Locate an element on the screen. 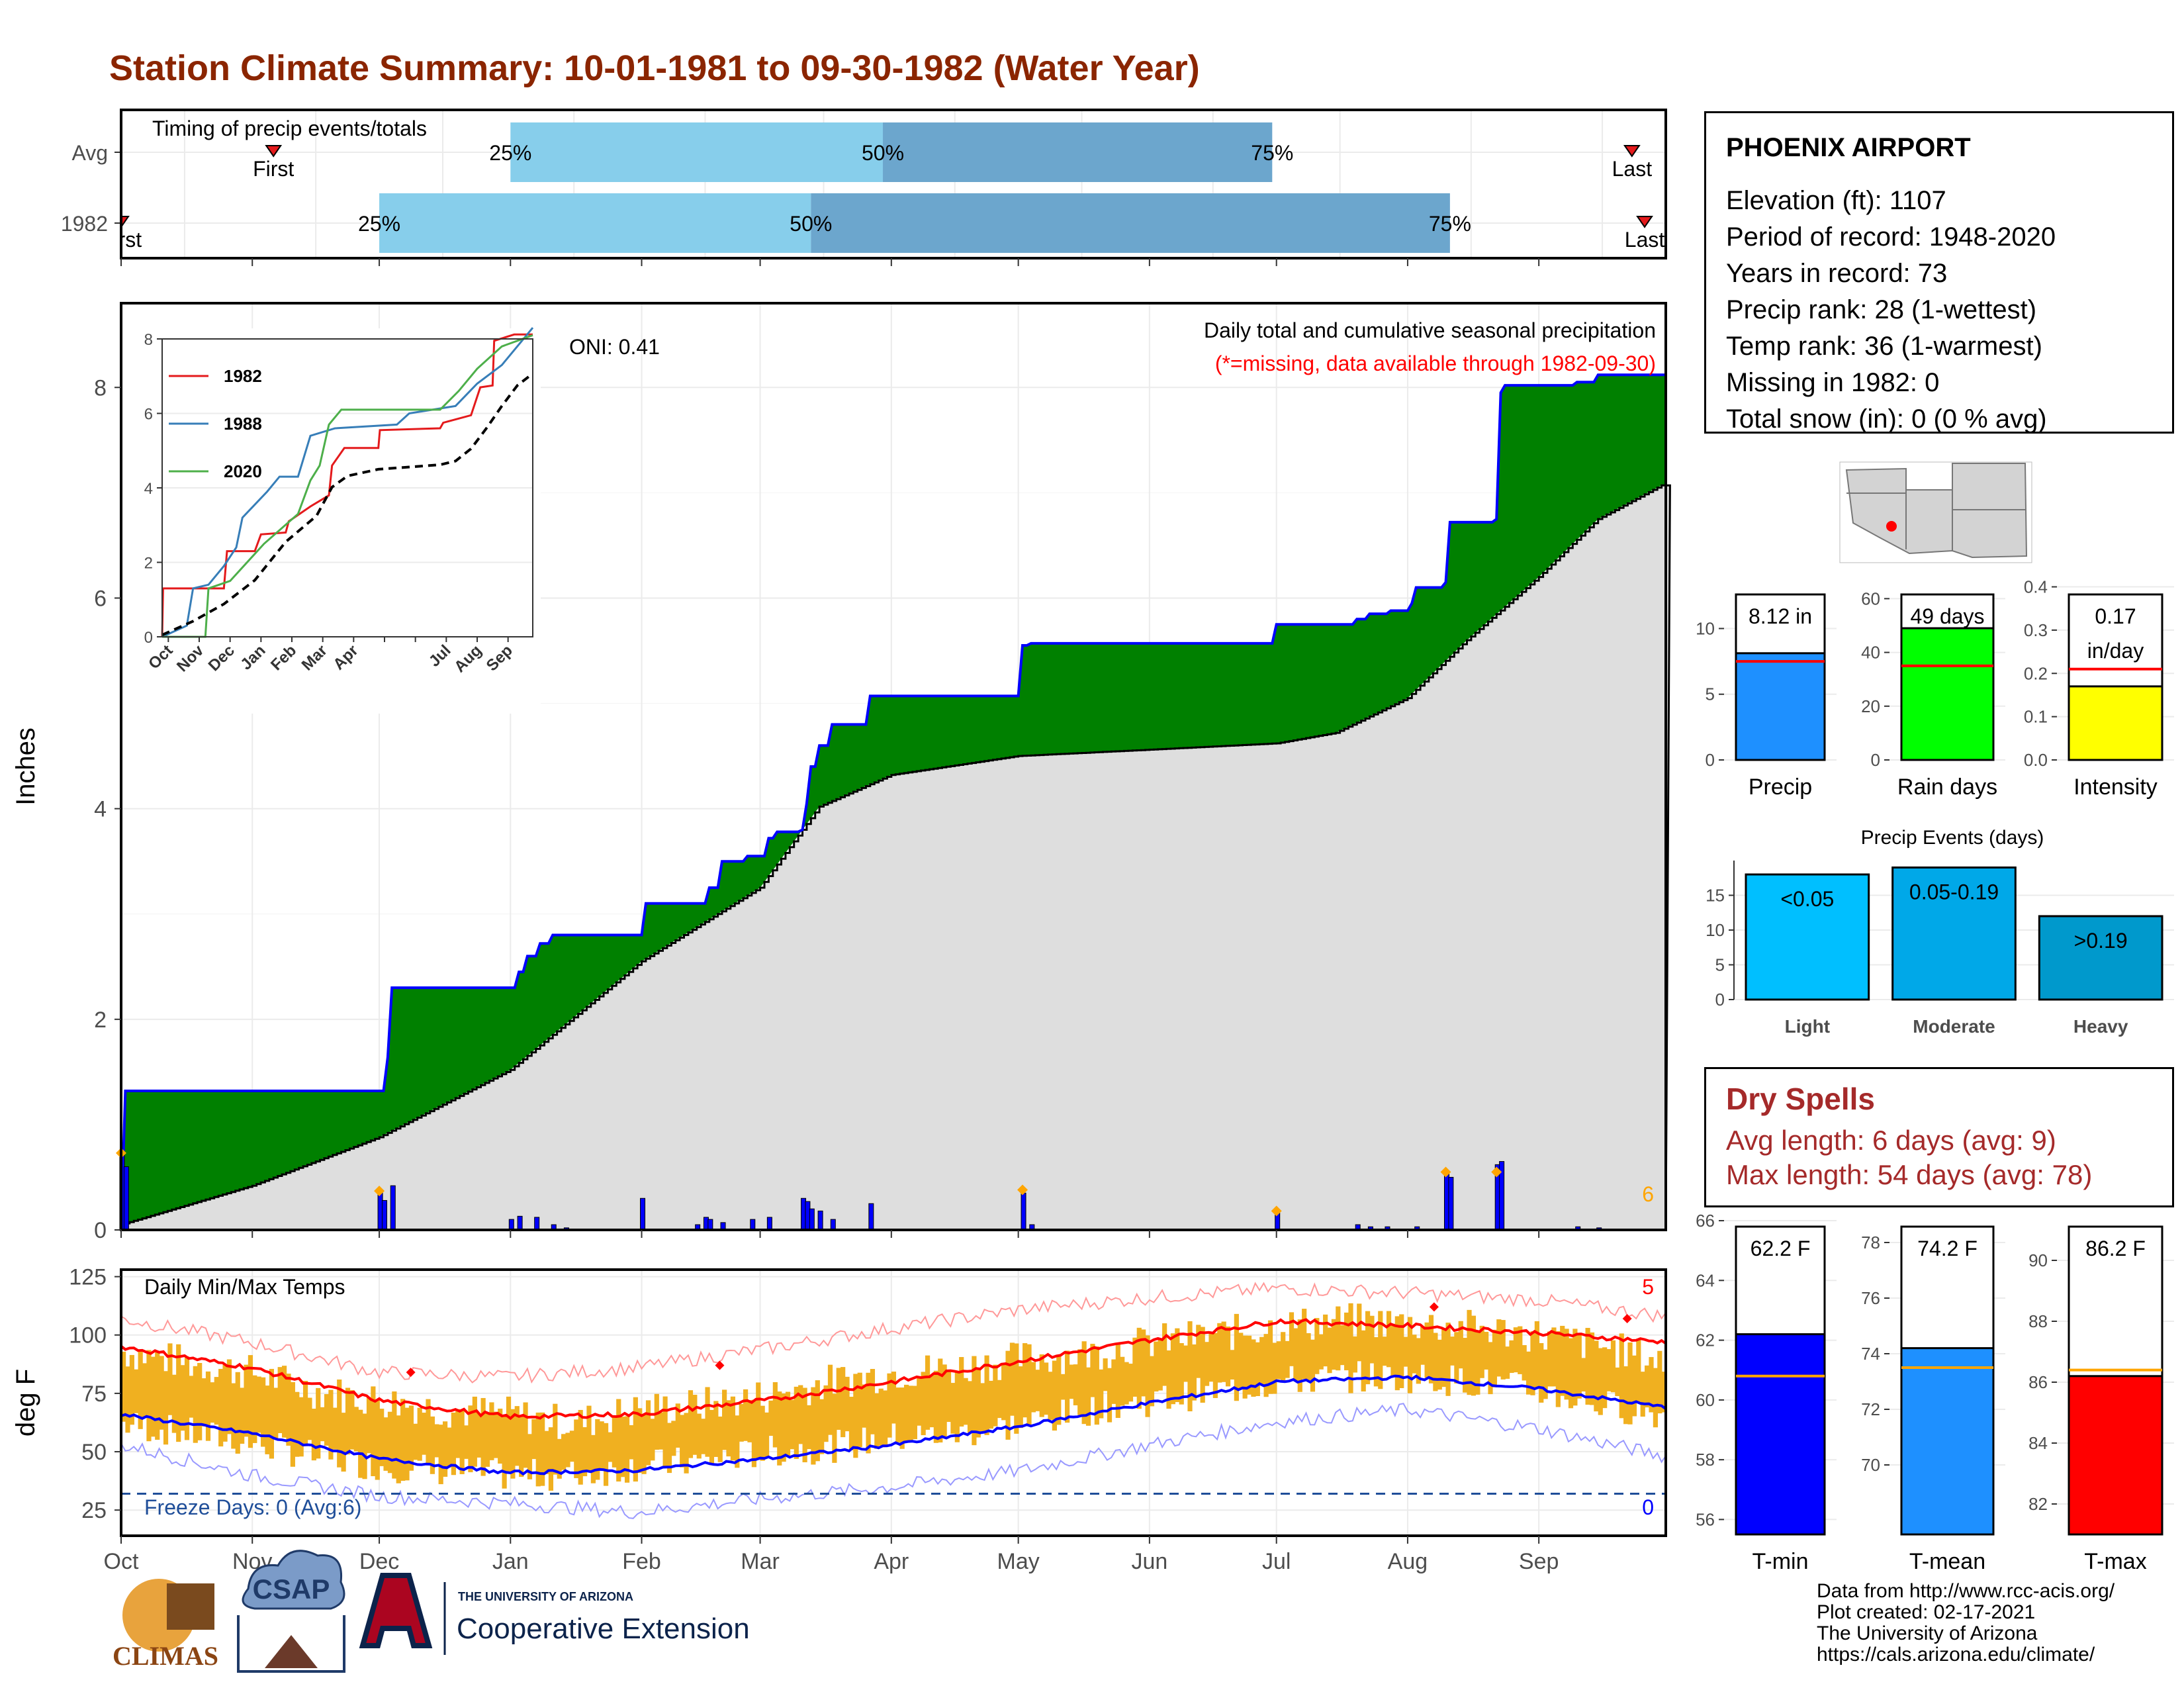 The image size is (2184, 1688). timing-label: Timing of precip events/totals is located at coordinates (289, 128).